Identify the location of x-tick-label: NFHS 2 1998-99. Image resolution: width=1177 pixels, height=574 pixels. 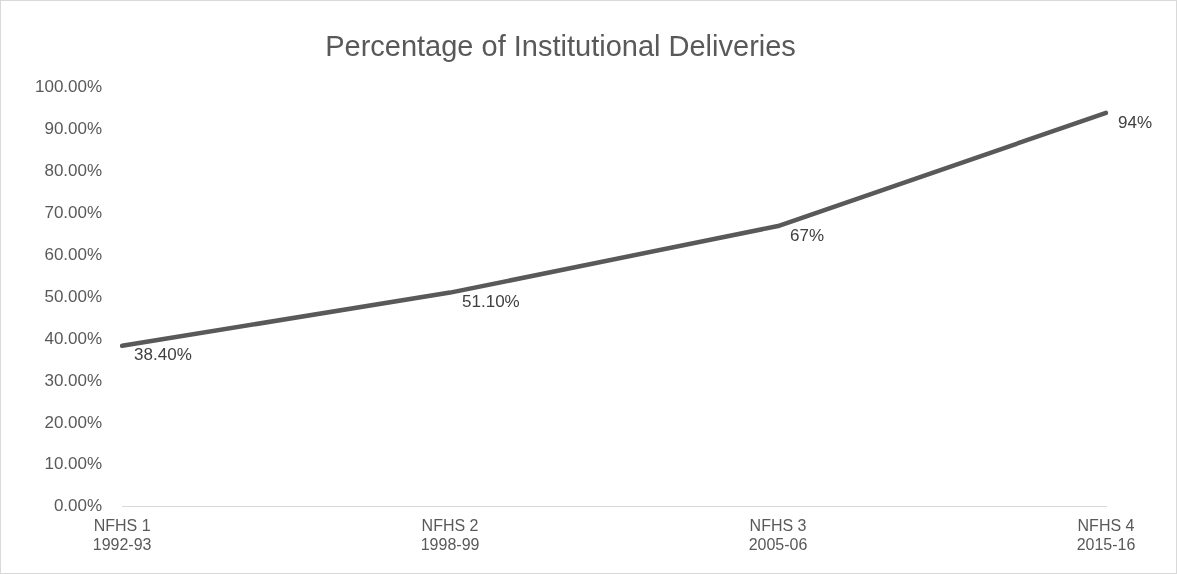
(450, 534).